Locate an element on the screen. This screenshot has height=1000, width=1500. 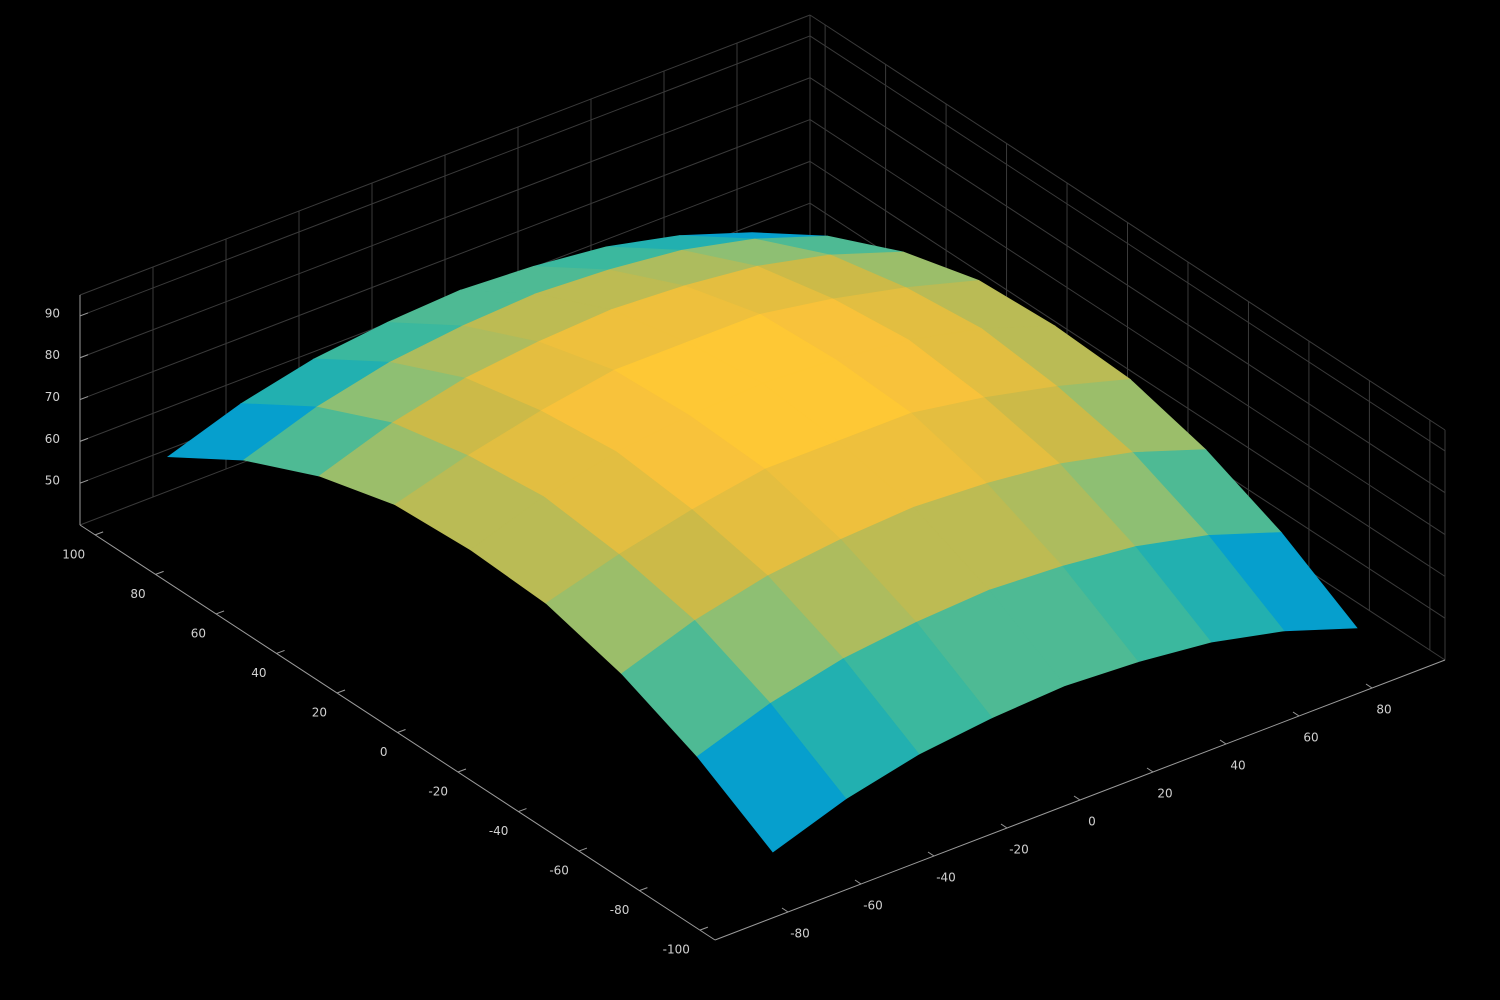
z-tick-label: 60 is located at coordinates (52, 439).